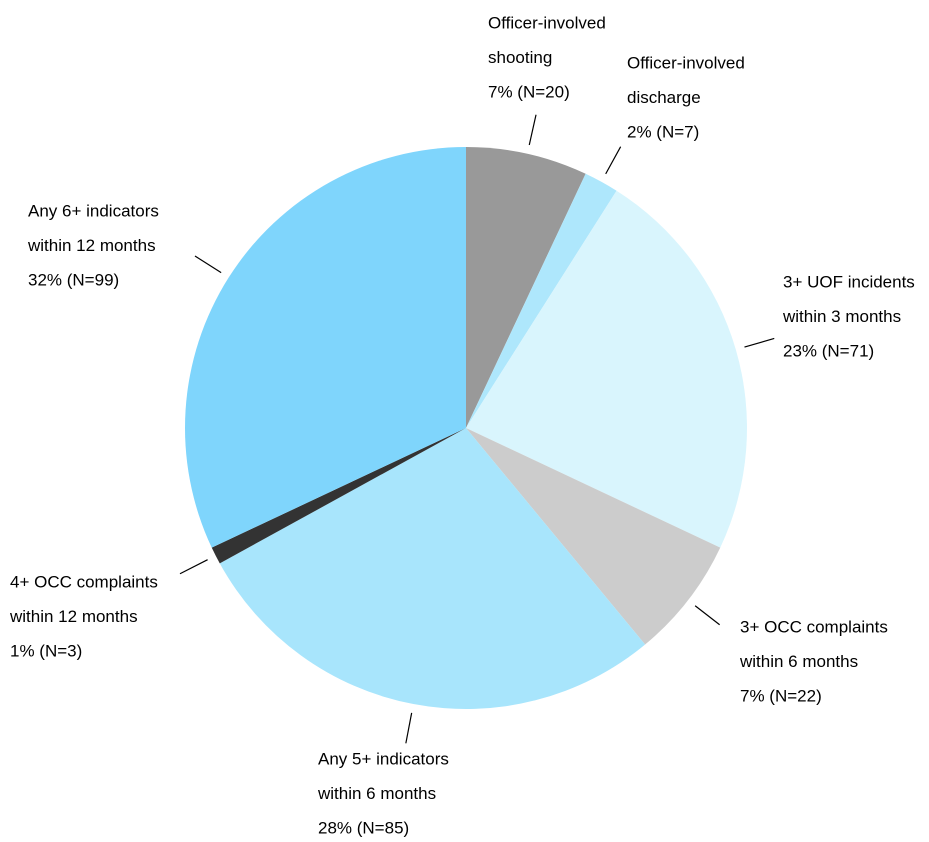  Describe the element at coordinates (383, 758) in the screenshot. I see `slice-label: Any 5+ indicators` at that location.